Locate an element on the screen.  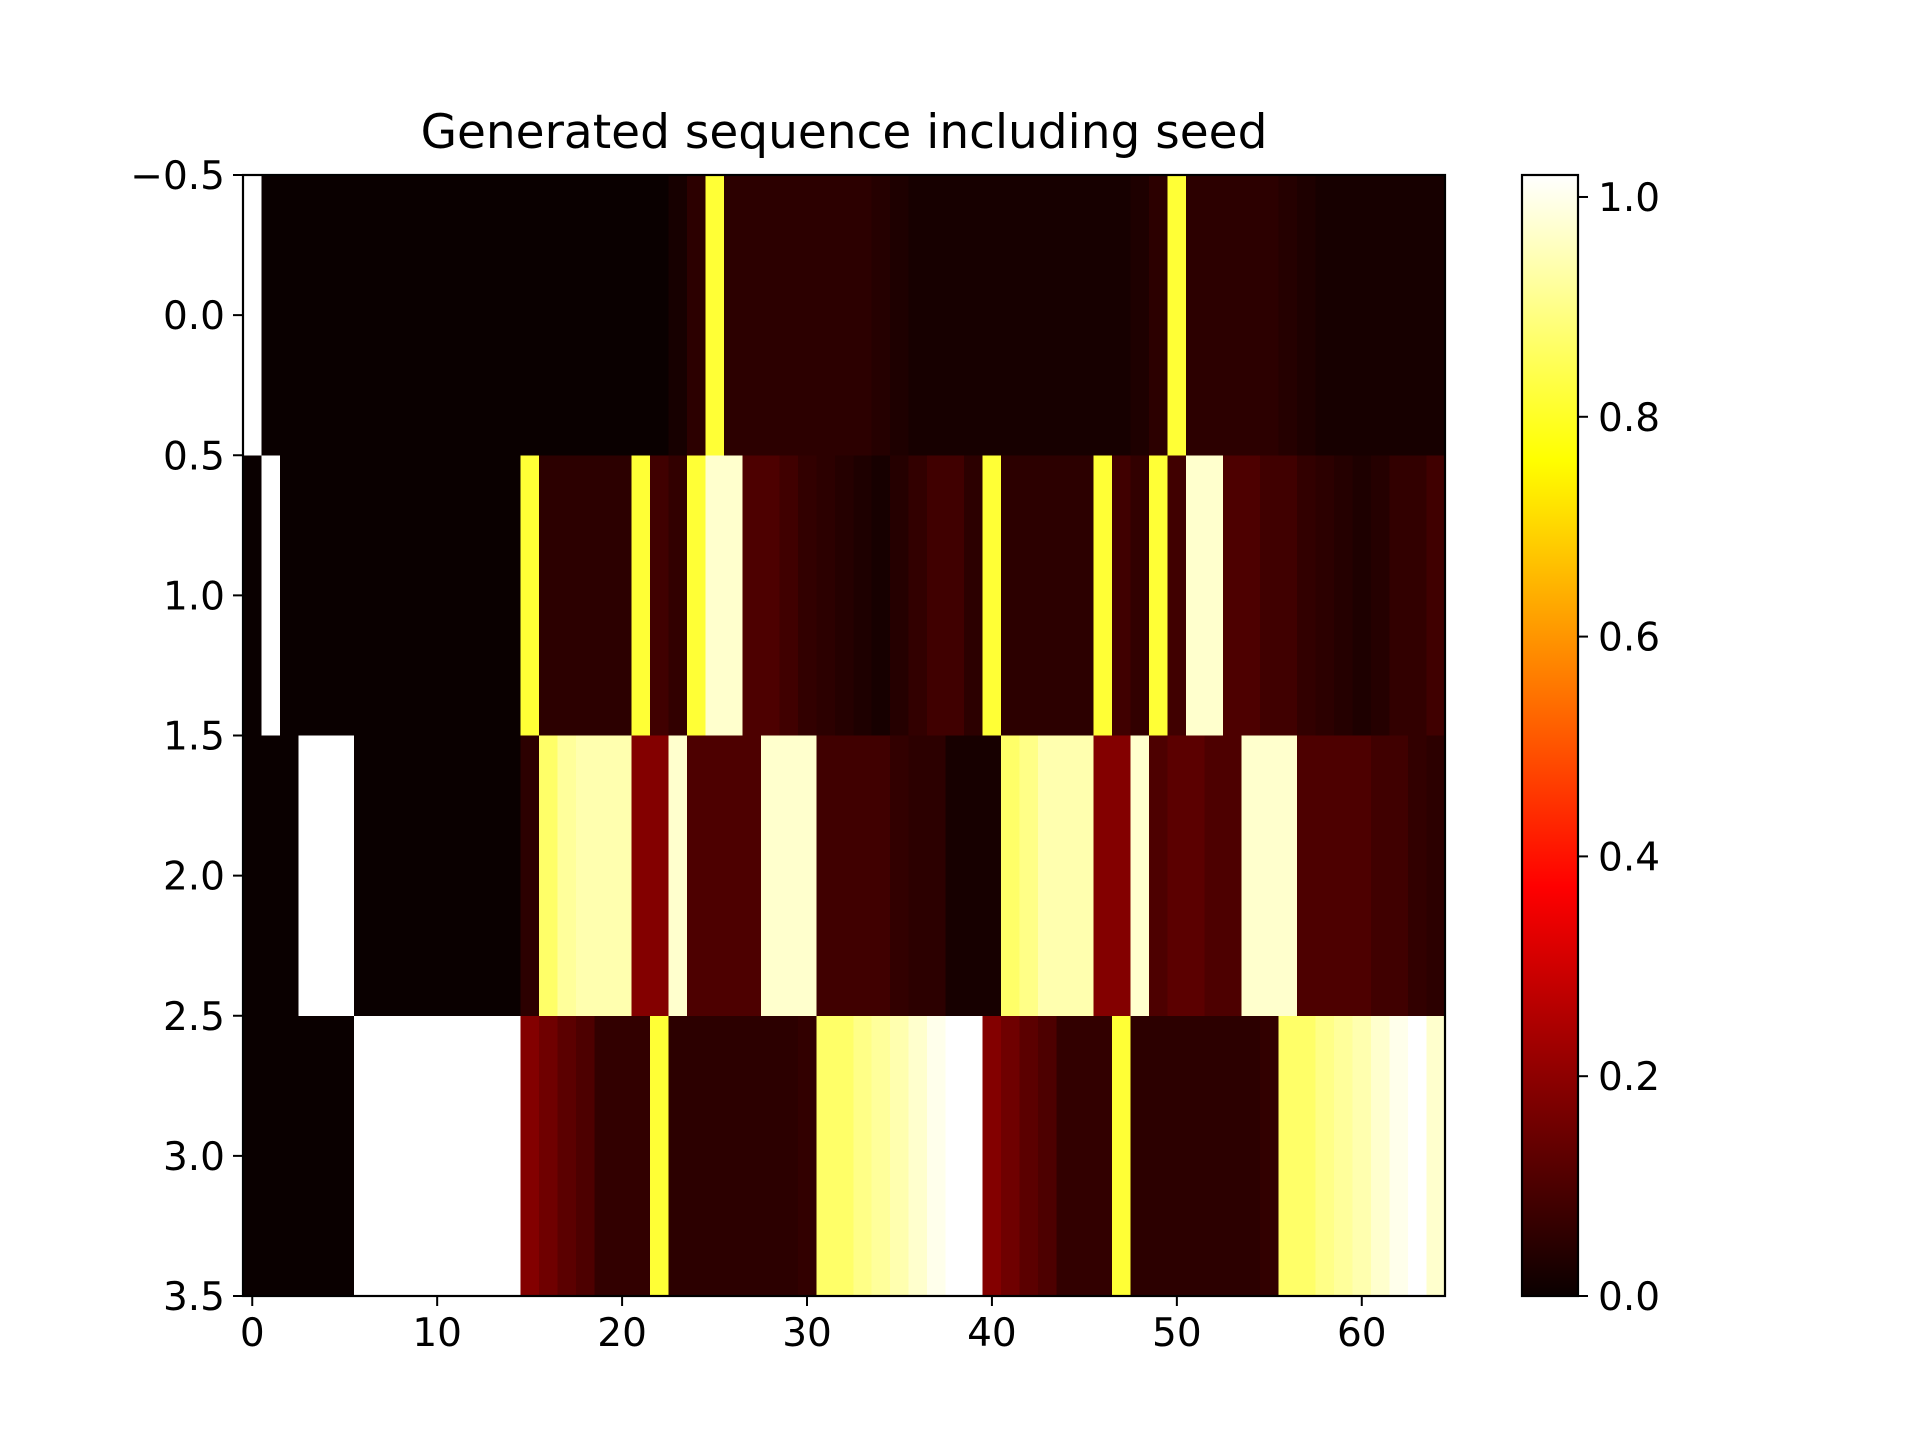
x-tick-label: 0 is located at coordinates (252, 1333).